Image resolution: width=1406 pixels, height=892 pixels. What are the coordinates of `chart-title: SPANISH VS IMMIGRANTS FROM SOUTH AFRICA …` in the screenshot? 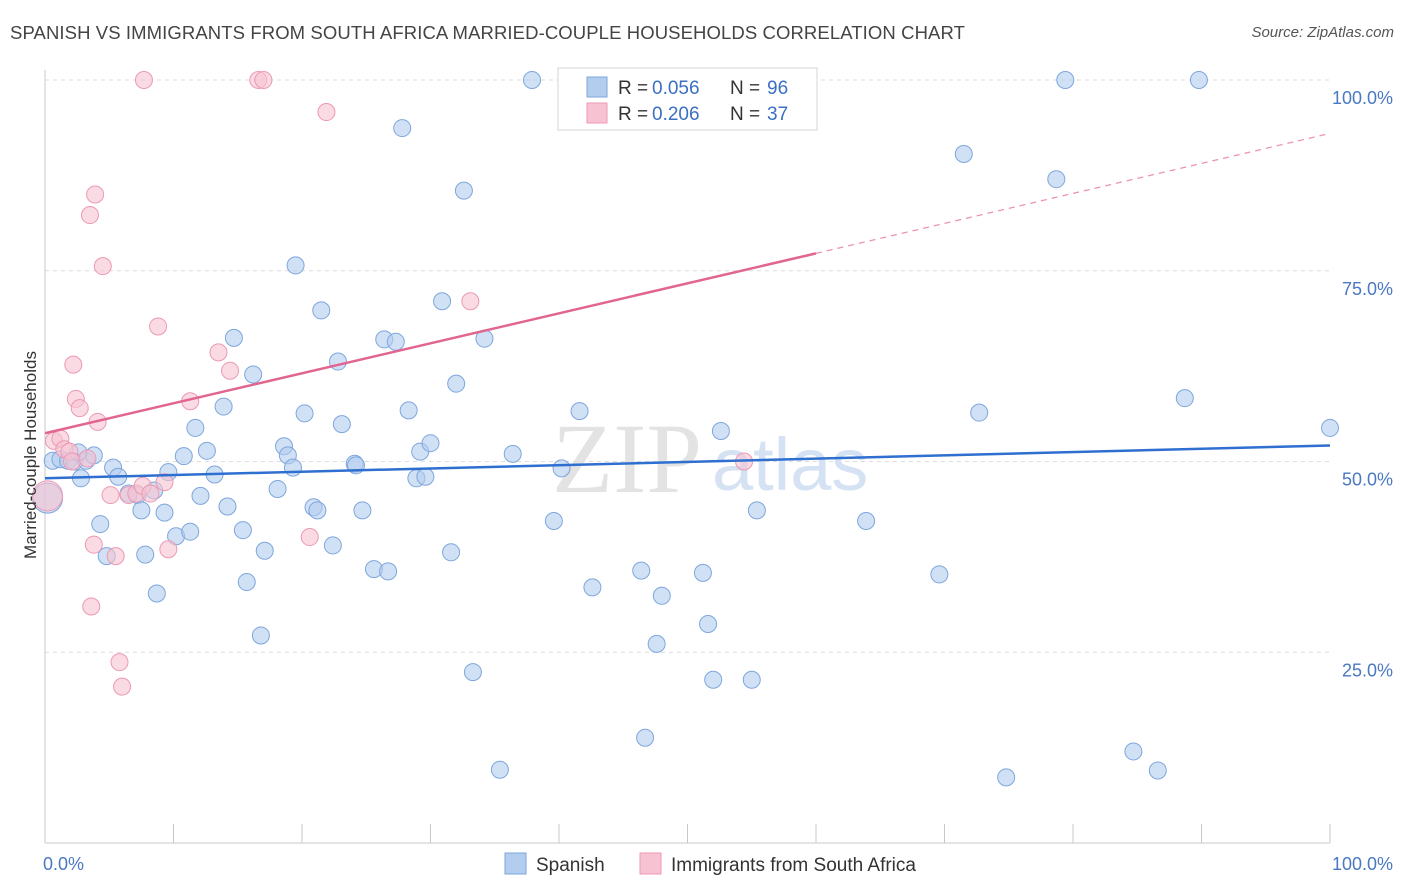 It's located at (487, 32).